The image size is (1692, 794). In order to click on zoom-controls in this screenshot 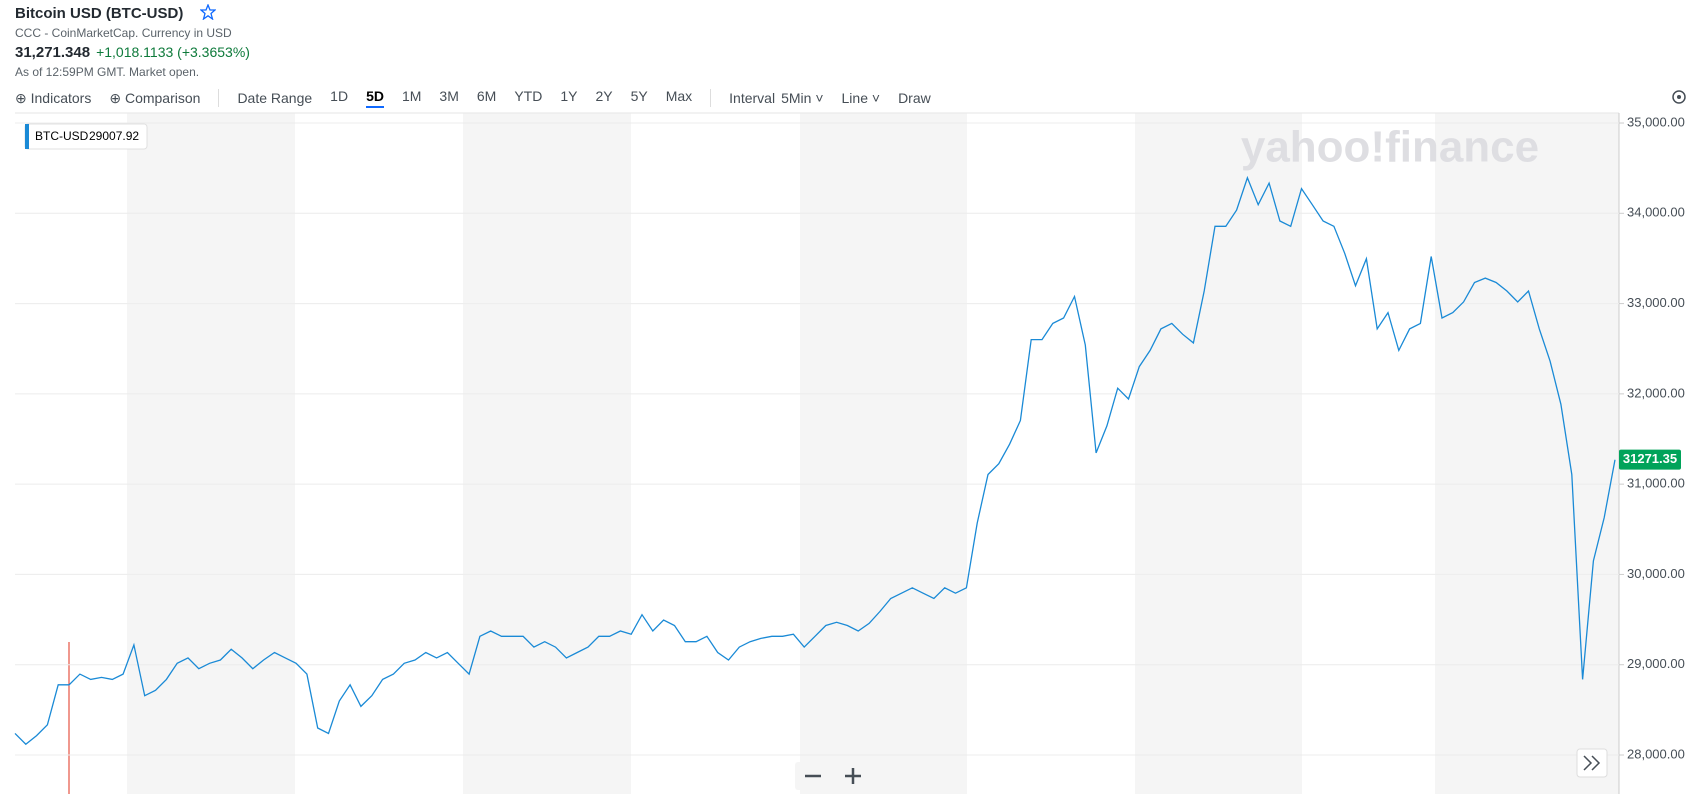, I will do `click(1201, 769)`.